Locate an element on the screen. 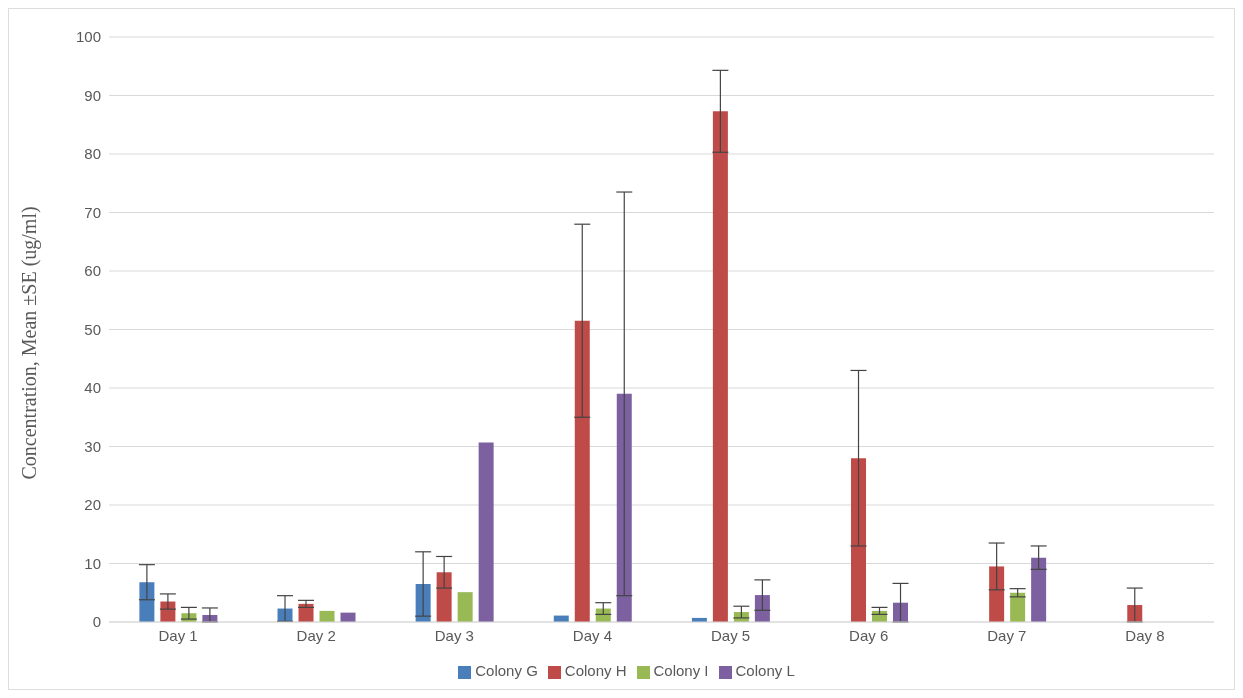 This screenshot has width=1243, height=698. legend-label: Colony I is located at coordinates (681, 670).